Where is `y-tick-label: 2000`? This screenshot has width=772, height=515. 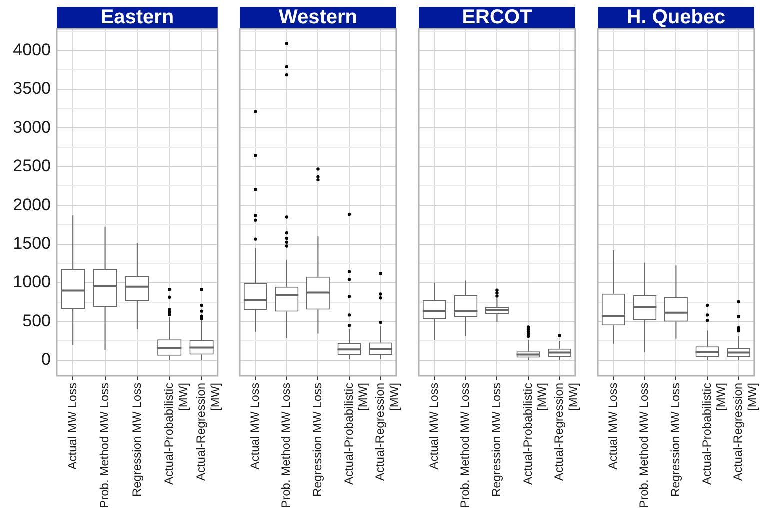 y-tick-label: 2000 is located at coordinates (32, 204).